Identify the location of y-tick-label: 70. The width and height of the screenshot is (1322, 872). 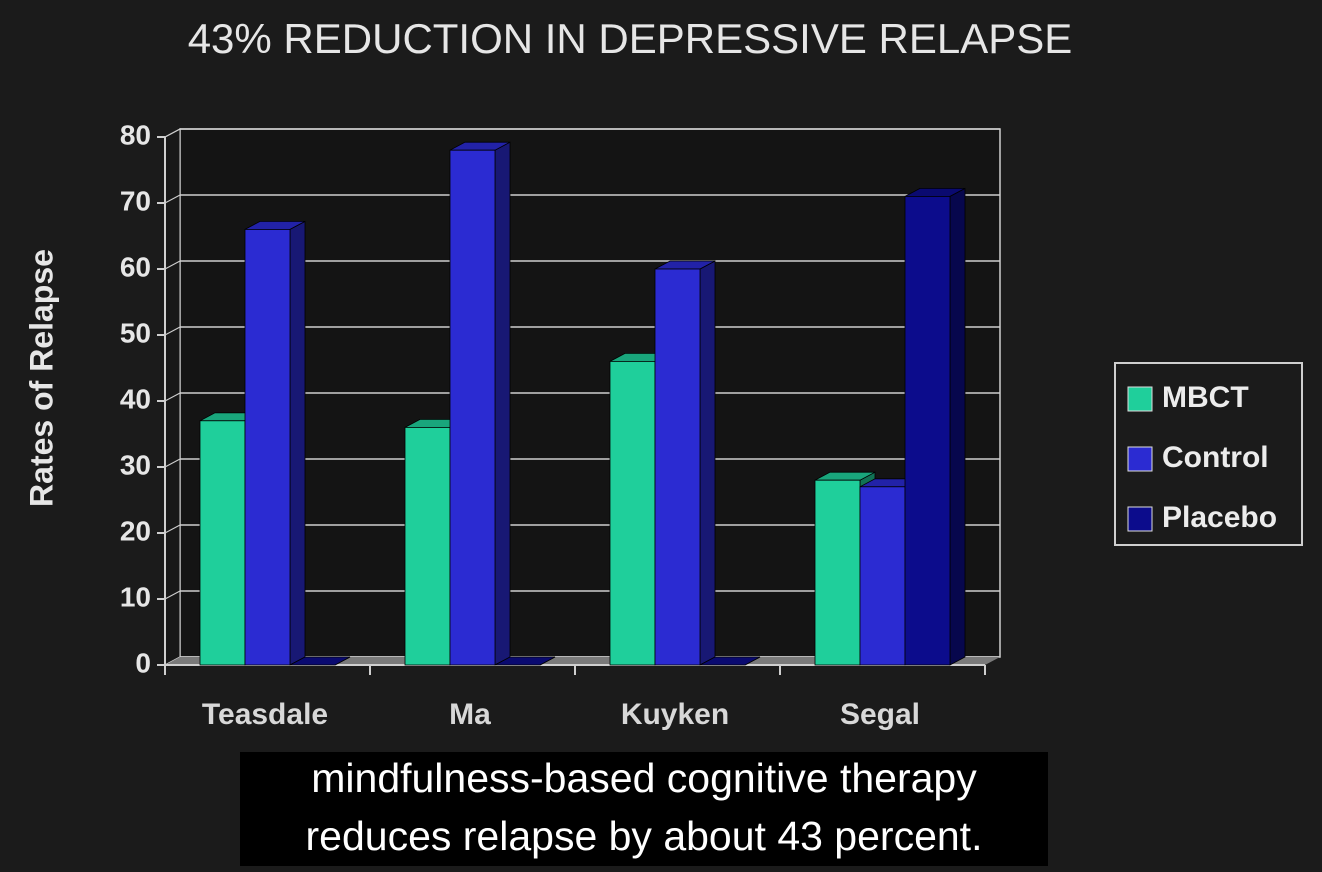
(135, 200).